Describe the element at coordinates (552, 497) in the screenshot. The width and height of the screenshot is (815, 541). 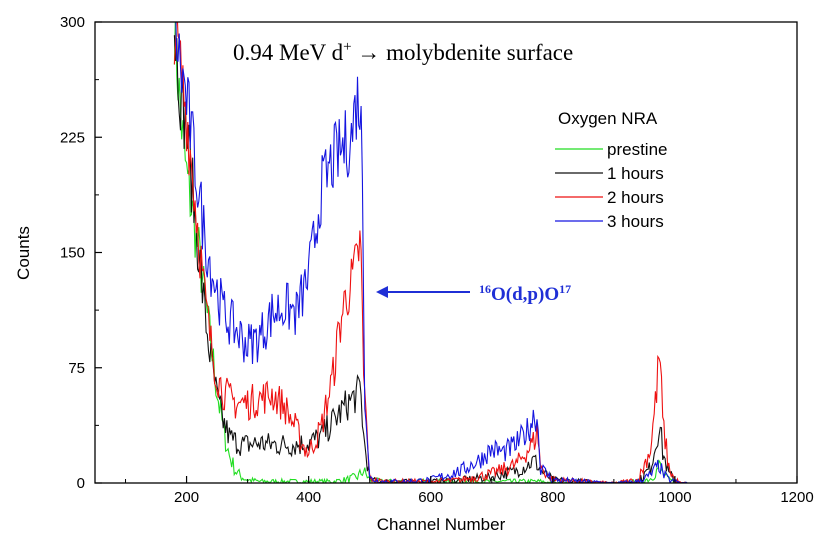
I see `x-tick-label: 800` at that location.